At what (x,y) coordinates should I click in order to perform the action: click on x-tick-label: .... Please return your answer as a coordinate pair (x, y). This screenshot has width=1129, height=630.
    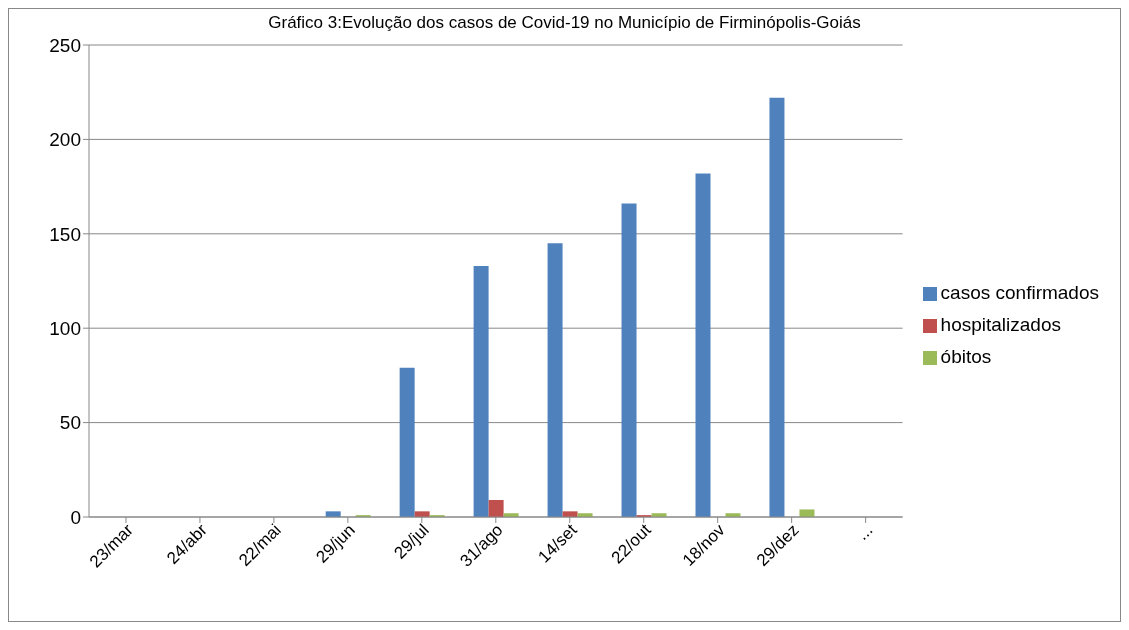
    Looking at the image, I should click on (864, 532).